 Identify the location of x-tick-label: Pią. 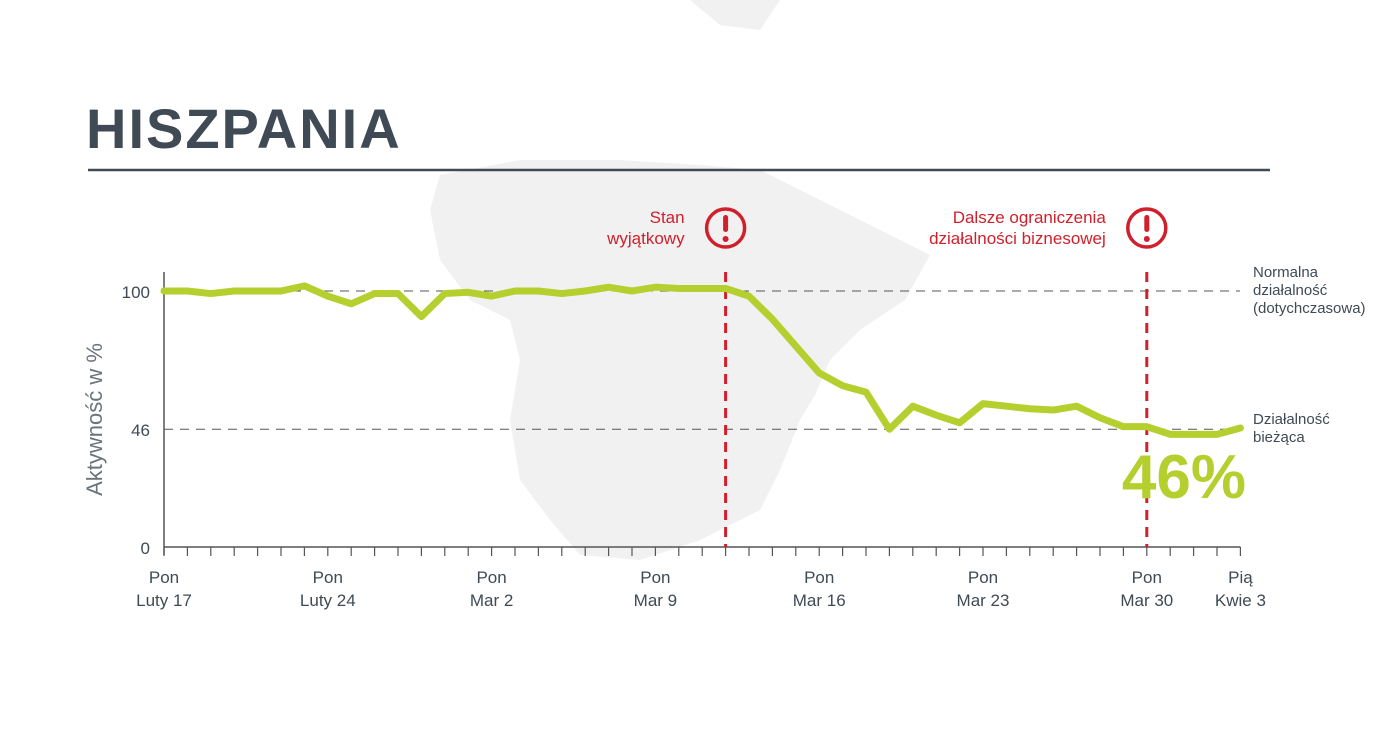
(1240, 577).